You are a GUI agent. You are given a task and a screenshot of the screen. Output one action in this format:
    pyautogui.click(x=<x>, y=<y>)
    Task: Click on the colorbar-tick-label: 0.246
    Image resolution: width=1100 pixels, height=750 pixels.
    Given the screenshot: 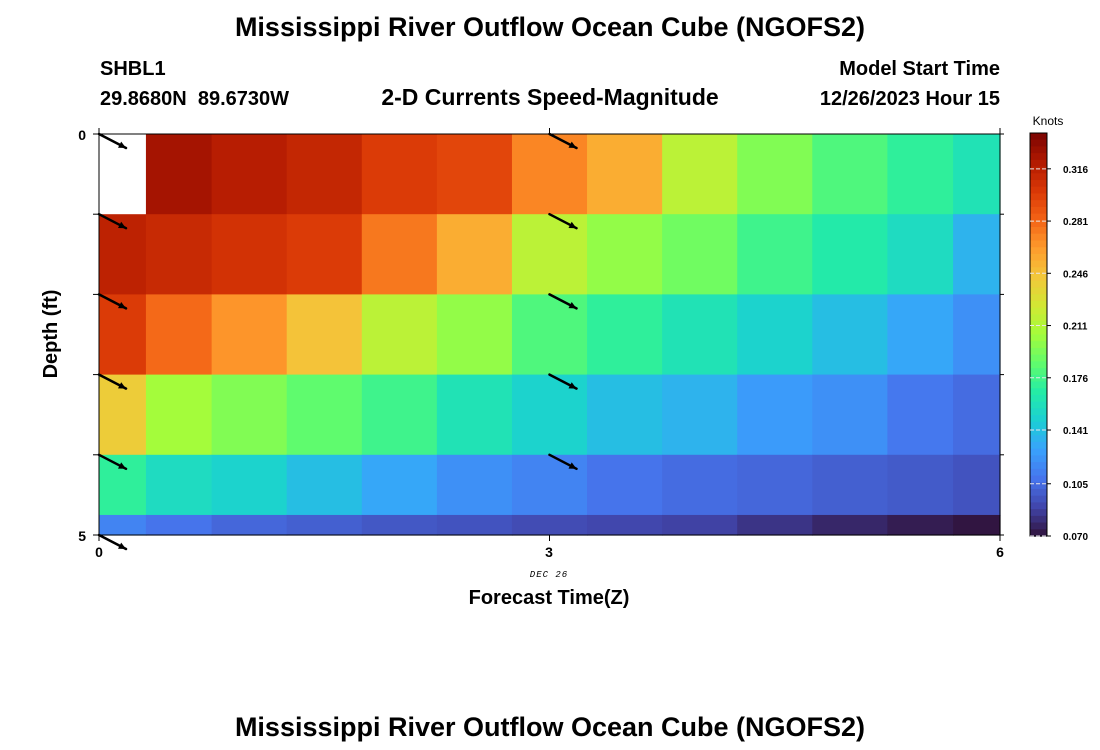 What is the action you would take?
    pyautogui.click(x=1075, y=274)
    